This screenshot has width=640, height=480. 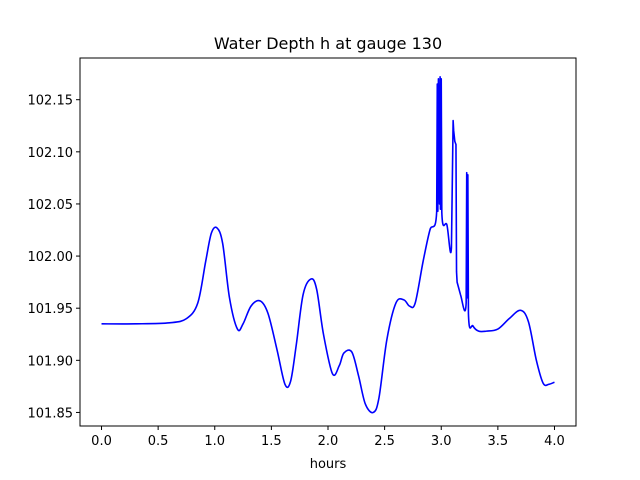 I want to click on x-tick-label: 0.5, so click(x=158, y=441).